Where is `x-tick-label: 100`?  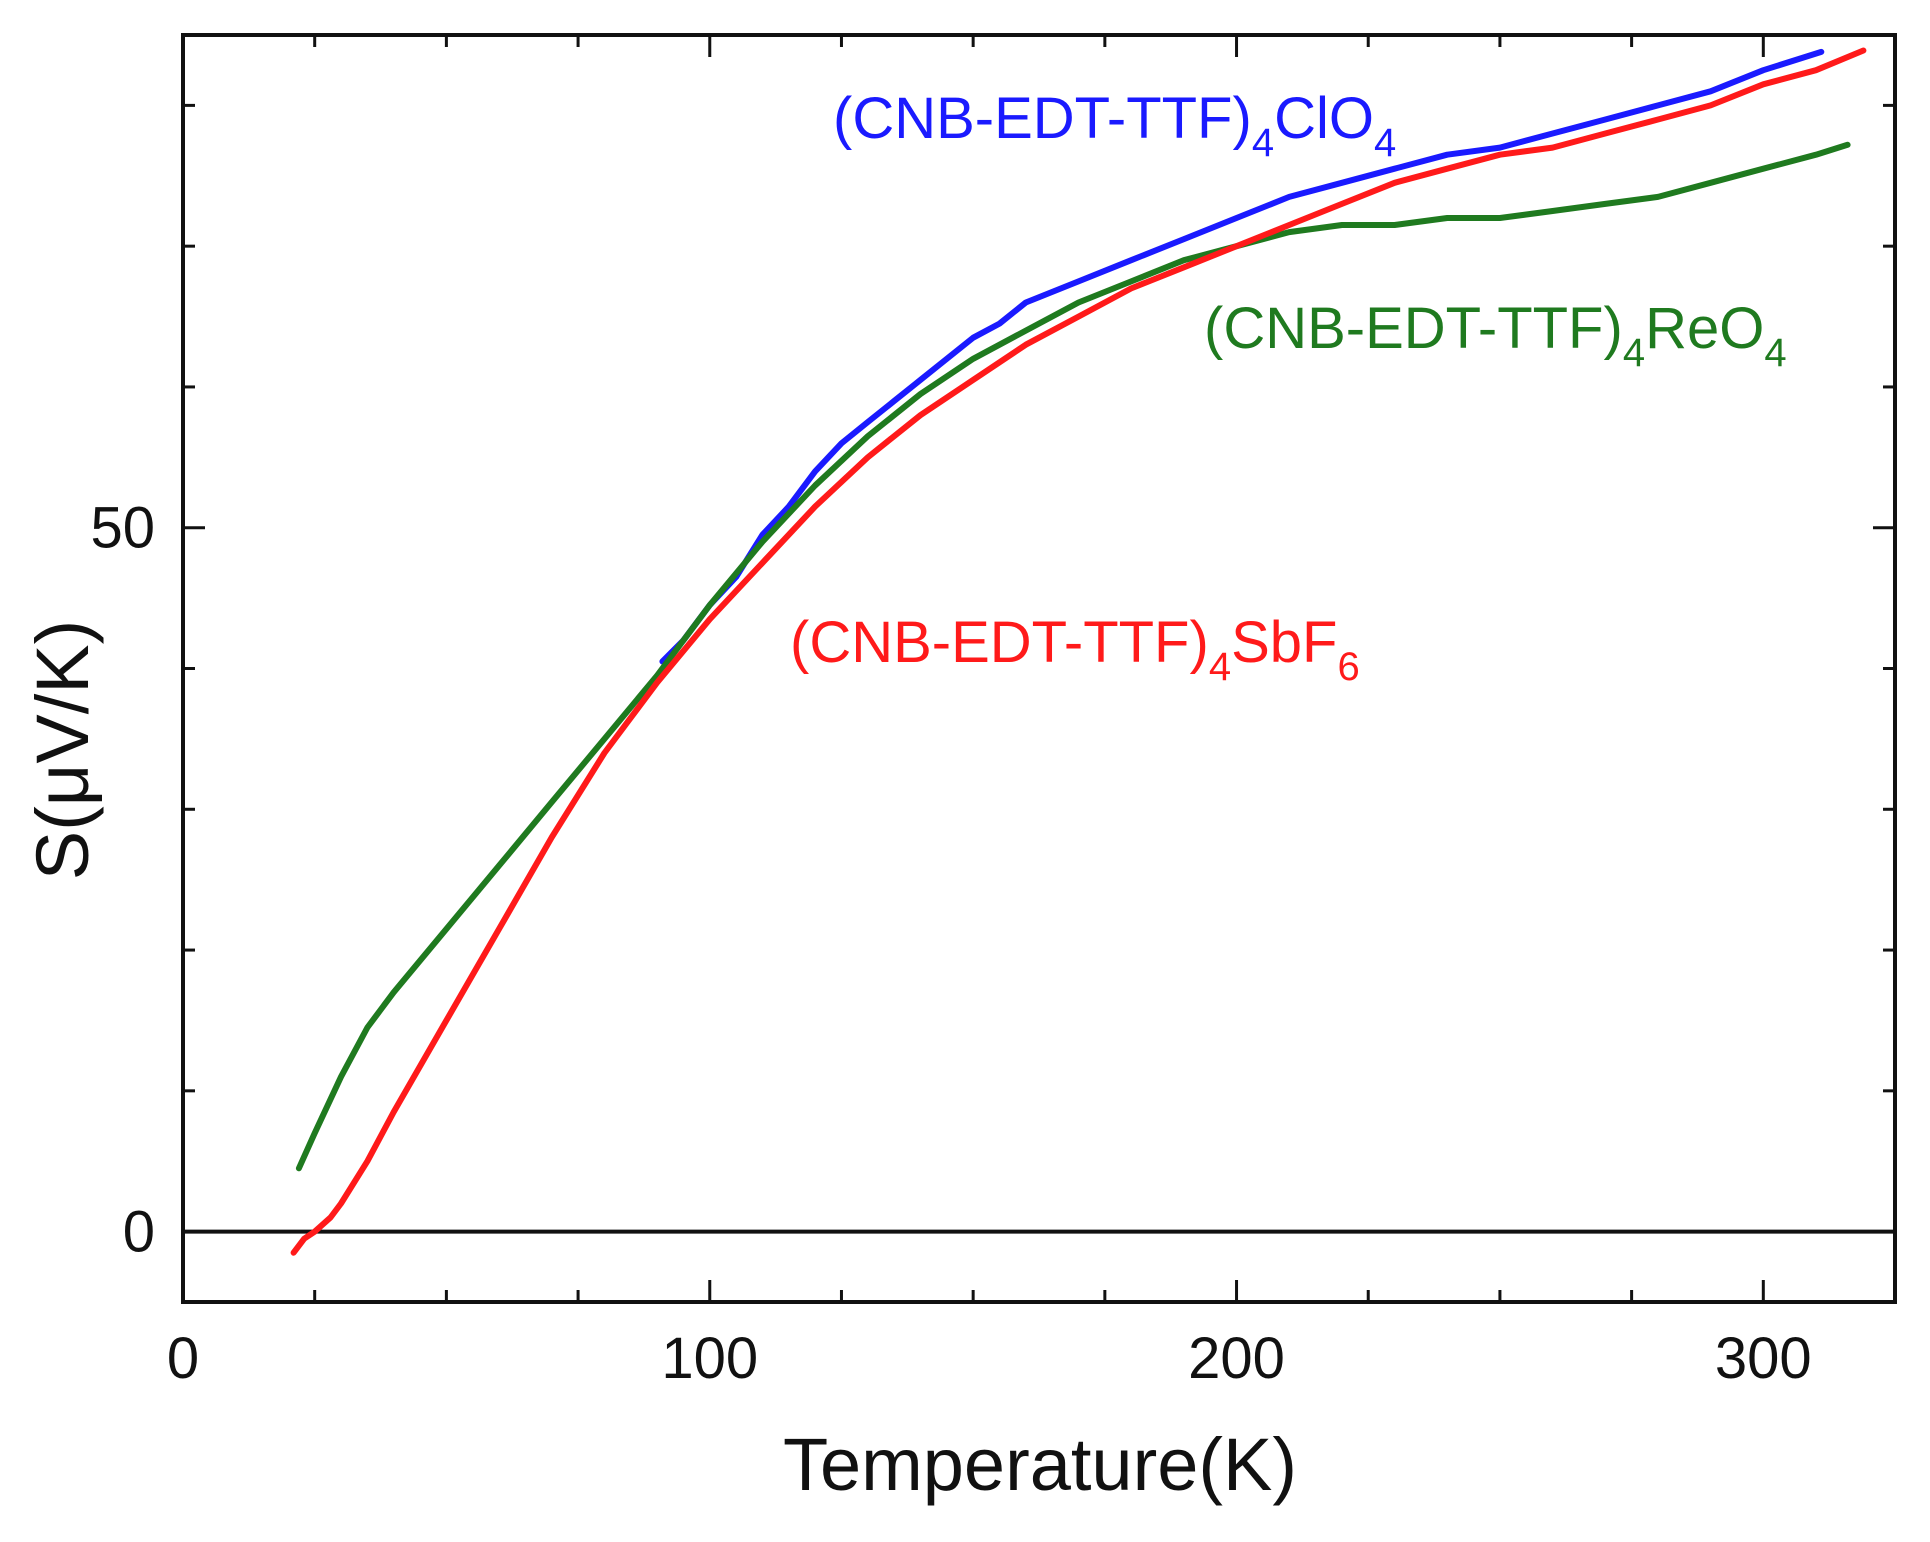
x-tick-label: 100 is located at coordinates (709, 1358).